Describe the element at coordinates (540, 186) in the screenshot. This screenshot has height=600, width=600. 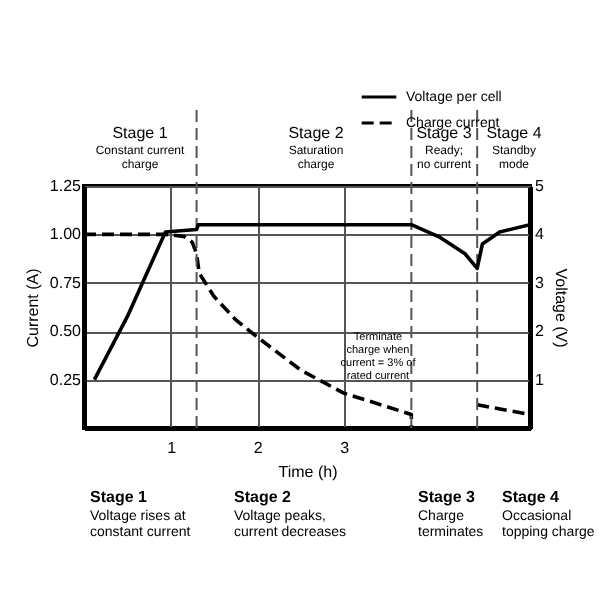
I see `y2-tick-label: 5` at that location.